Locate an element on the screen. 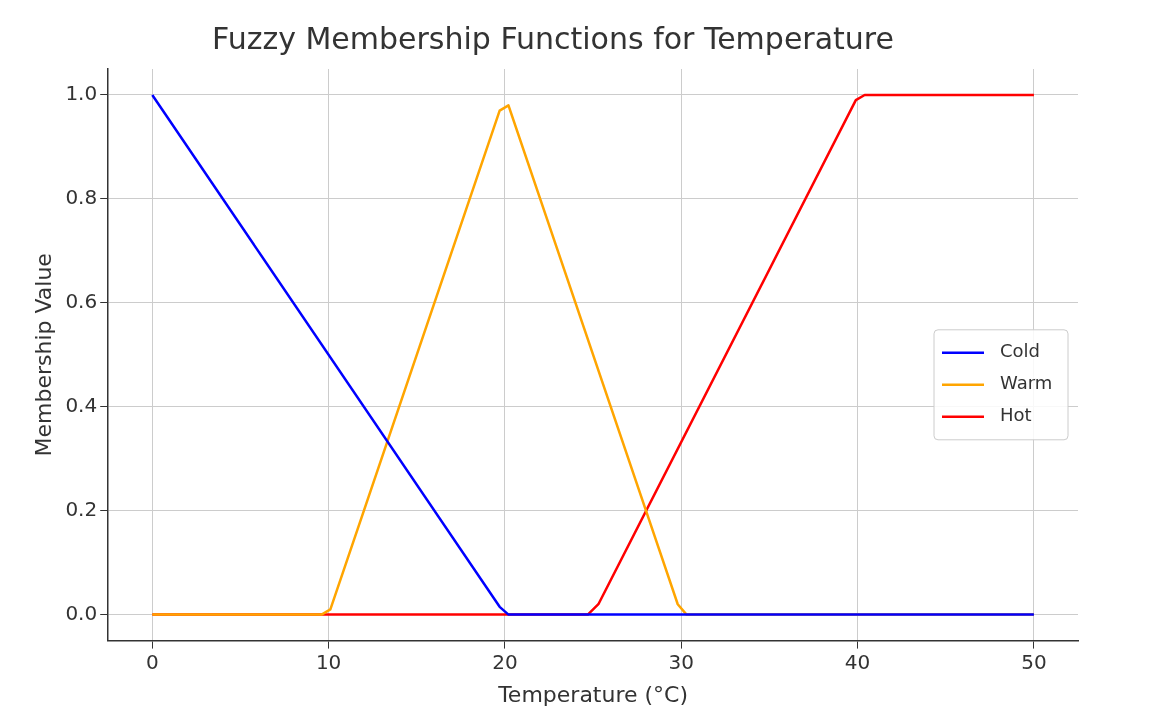 This screenshot has width=1153, height=728. y-axis-title: Membership Value is located at coordinates (43, 355).